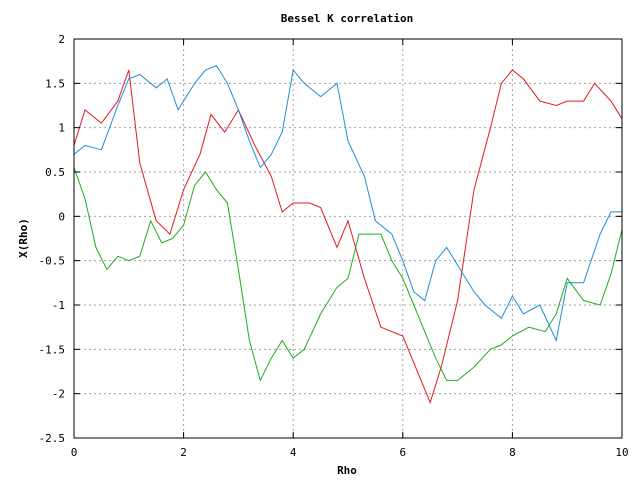 This screenshot has height=480, width=640. What do you see at coordinates (58, 394) in the screenshot?
I see `y-tick-label: -2` at bounding box center [58, 394].